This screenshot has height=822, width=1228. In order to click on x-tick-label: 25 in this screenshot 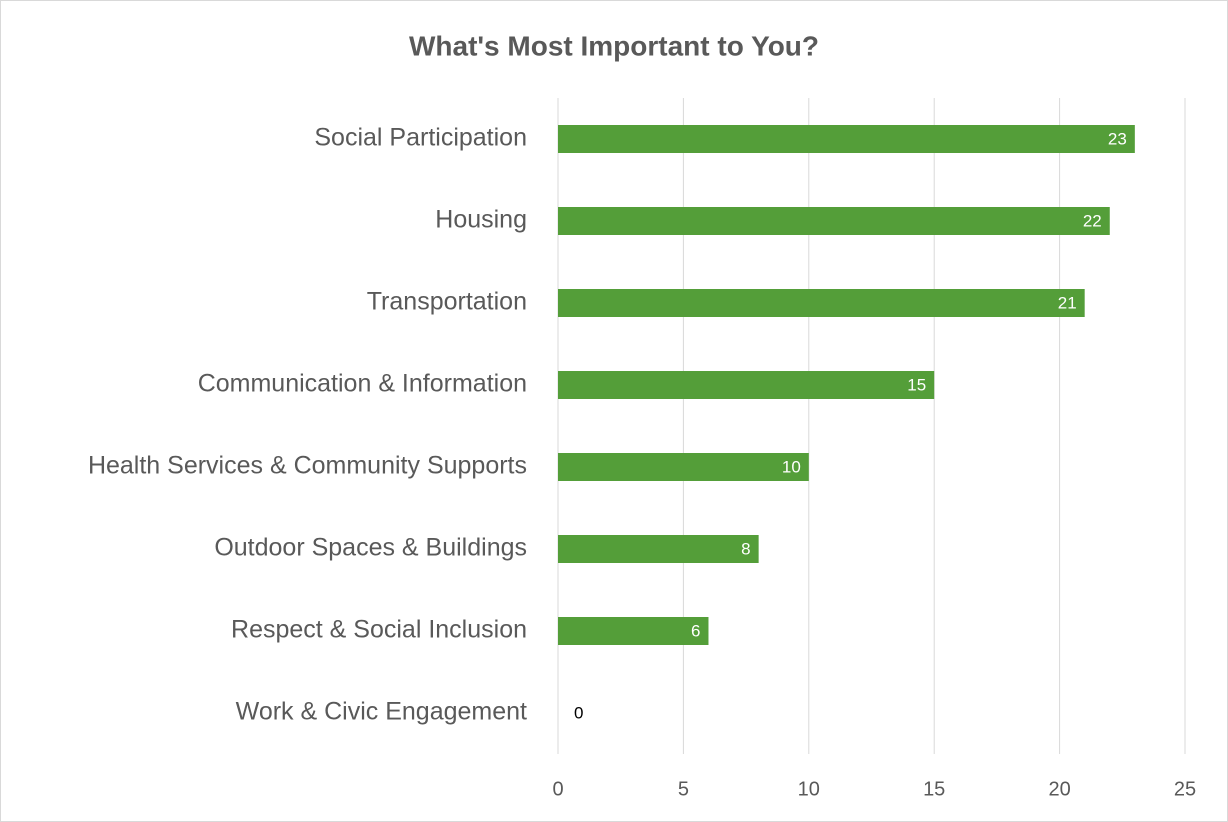, I will do `click(1185, 789)`.